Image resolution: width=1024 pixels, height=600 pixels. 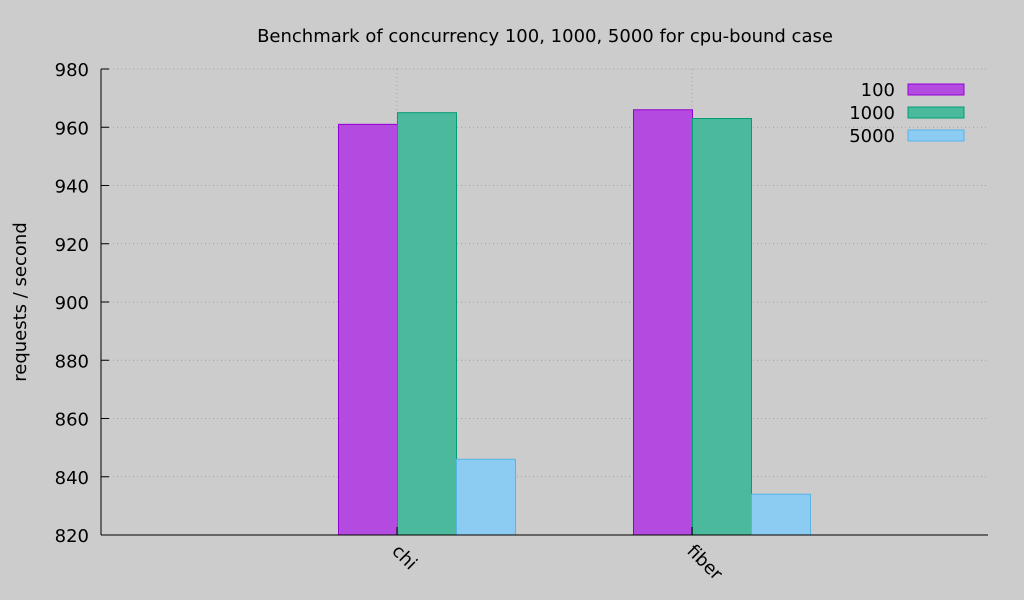 I want to click on x-category-label: fiber, so click(x=704, y=563).